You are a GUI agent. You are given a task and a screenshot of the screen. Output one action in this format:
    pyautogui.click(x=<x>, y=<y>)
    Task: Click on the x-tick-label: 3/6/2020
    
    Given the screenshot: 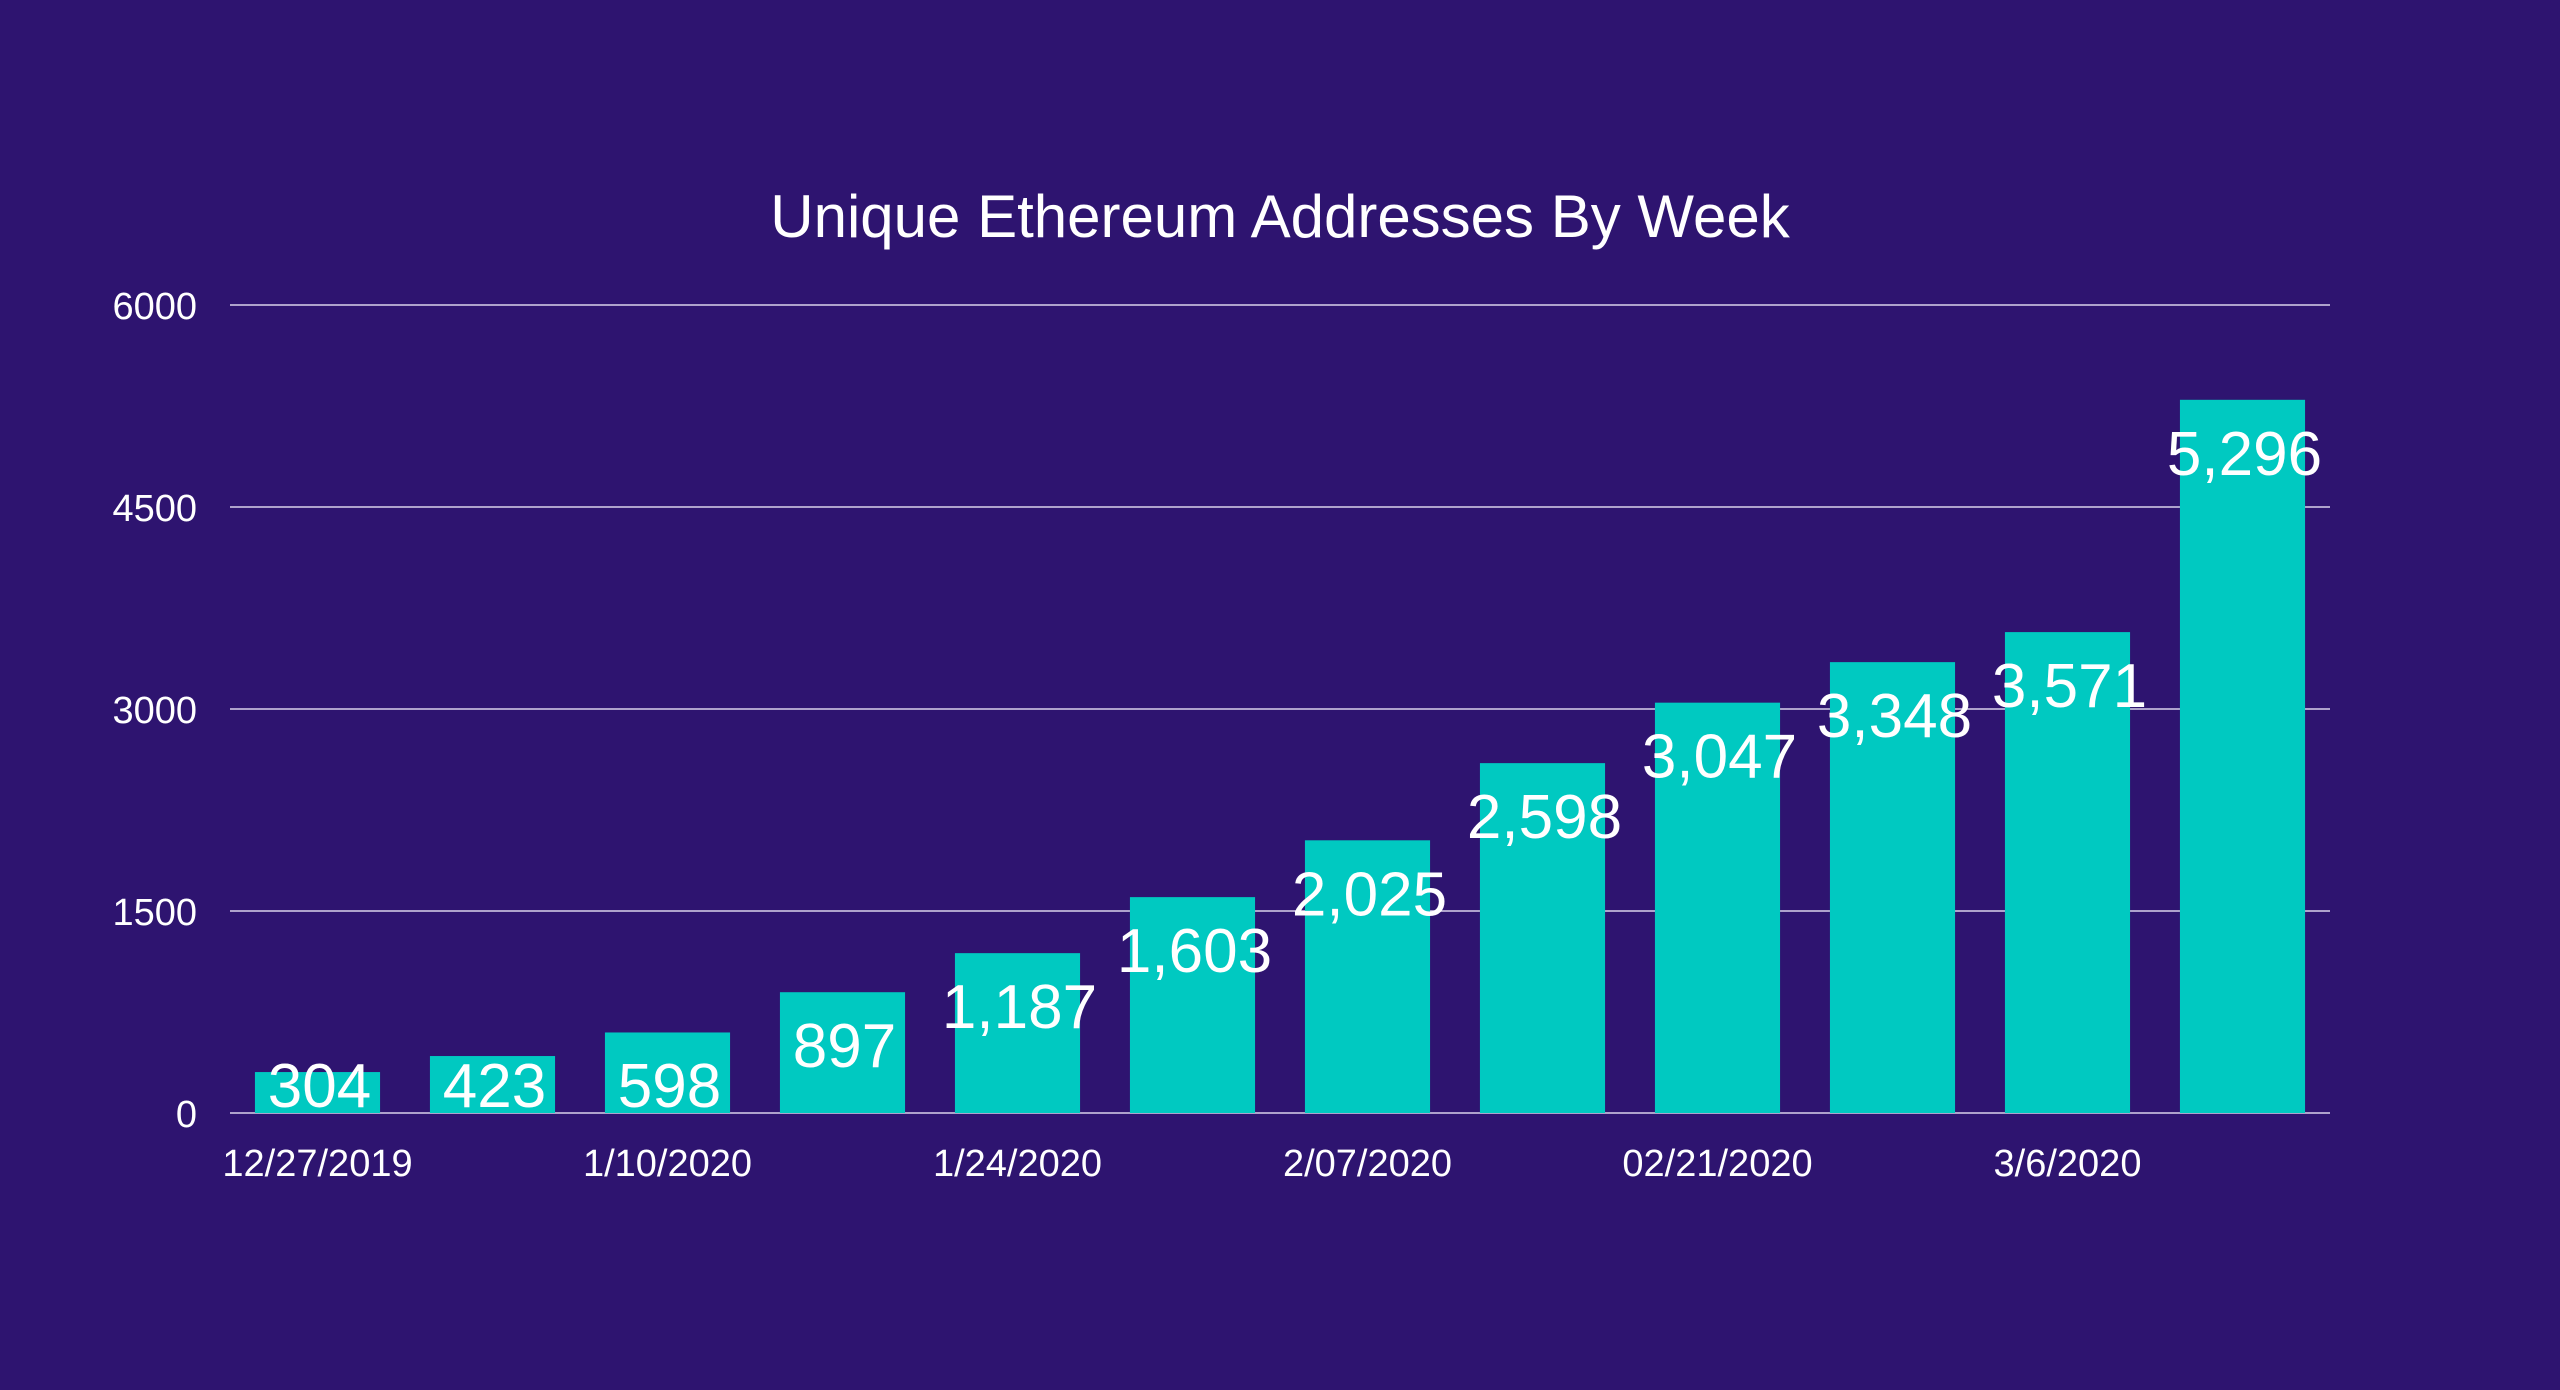 What is the action you would take?
    pyautogui.click(x=2068, y=1164)
    